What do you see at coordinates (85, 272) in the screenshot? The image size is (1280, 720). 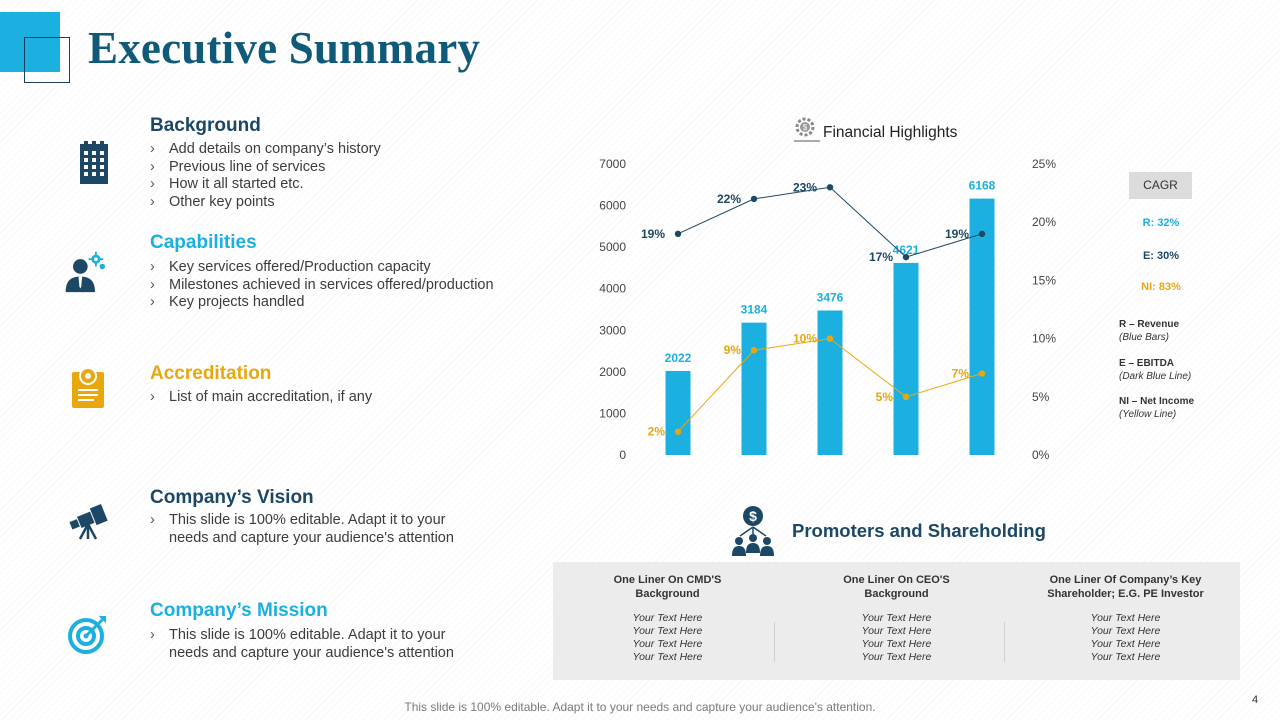 I see `business-person-gears-icon` at bounding box center [85, 272].